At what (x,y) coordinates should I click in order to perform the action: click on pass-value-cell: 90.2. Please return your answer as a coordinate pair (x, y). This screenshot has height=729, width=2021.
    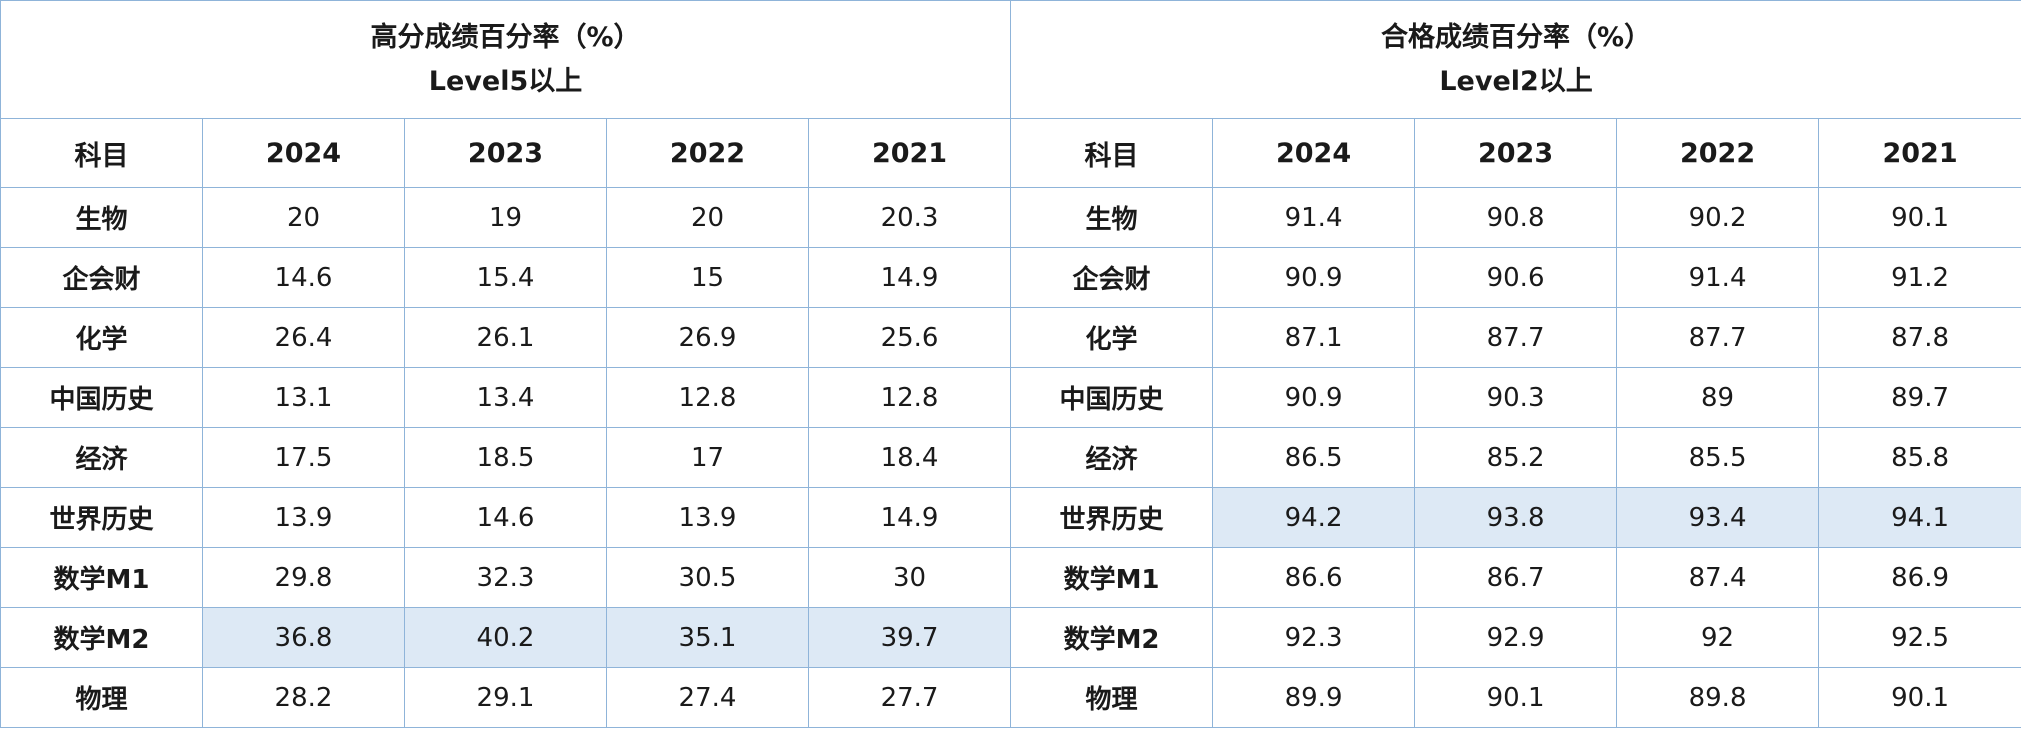
    Looking at the image, I should click on (1718, 217).